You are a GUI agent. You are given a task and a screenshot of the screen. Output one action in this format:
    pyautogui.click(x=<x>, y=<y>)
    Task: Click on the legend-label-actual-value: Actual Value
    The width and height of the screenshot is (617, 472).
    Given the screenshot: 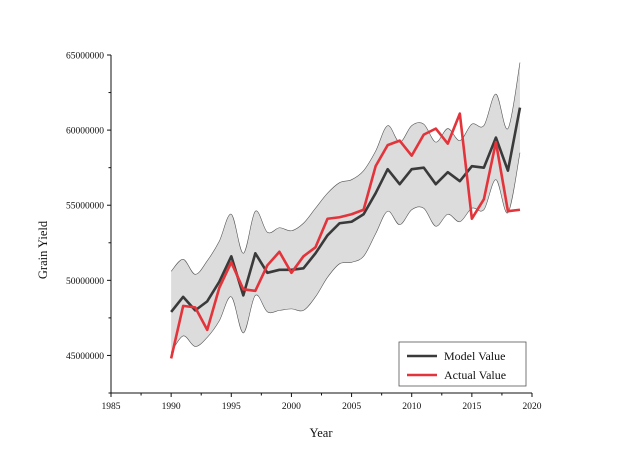 What is the action you would take?
    pyautogui.click(x=475, y=375)
    